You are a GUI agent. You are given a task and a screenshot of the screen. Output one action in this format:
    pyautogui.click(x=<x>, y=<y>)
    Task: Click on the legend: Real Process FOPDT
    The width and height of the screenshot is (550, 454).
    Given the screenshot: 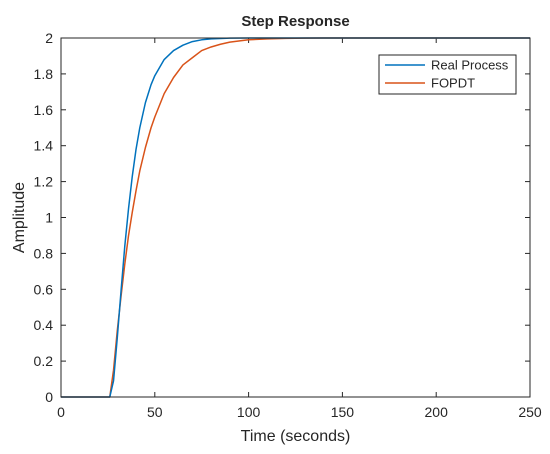 What is the action you would take?
    pyautogui.click(x=447, y=74)
    